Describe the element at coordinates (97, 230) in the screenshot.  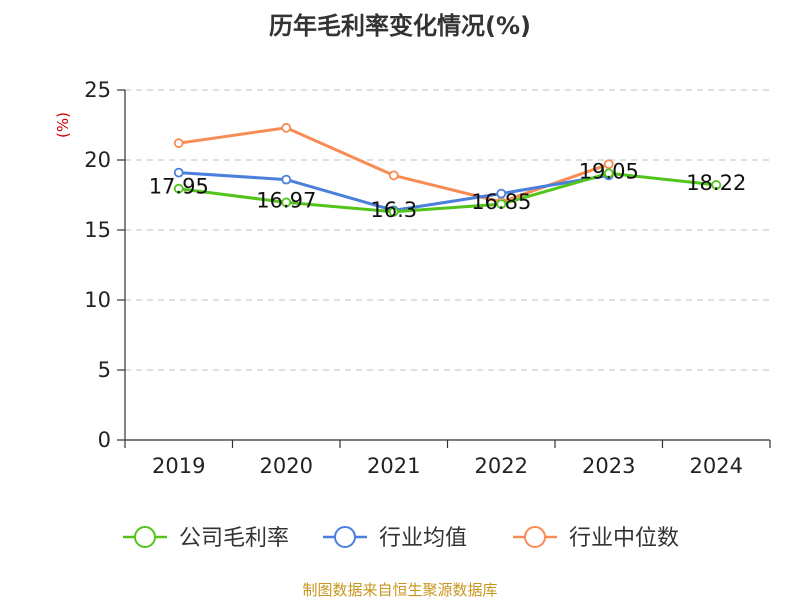
I see `y-tick-label: 15` at that location.